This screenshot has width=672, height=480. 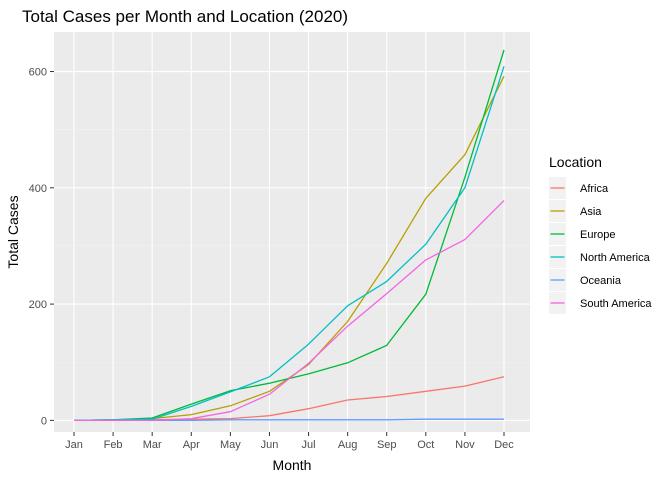 What do you see at coordinates (504, 445) in the screenshot?
I see `x-tick-label: Dec` at bounding box center [504, 445].